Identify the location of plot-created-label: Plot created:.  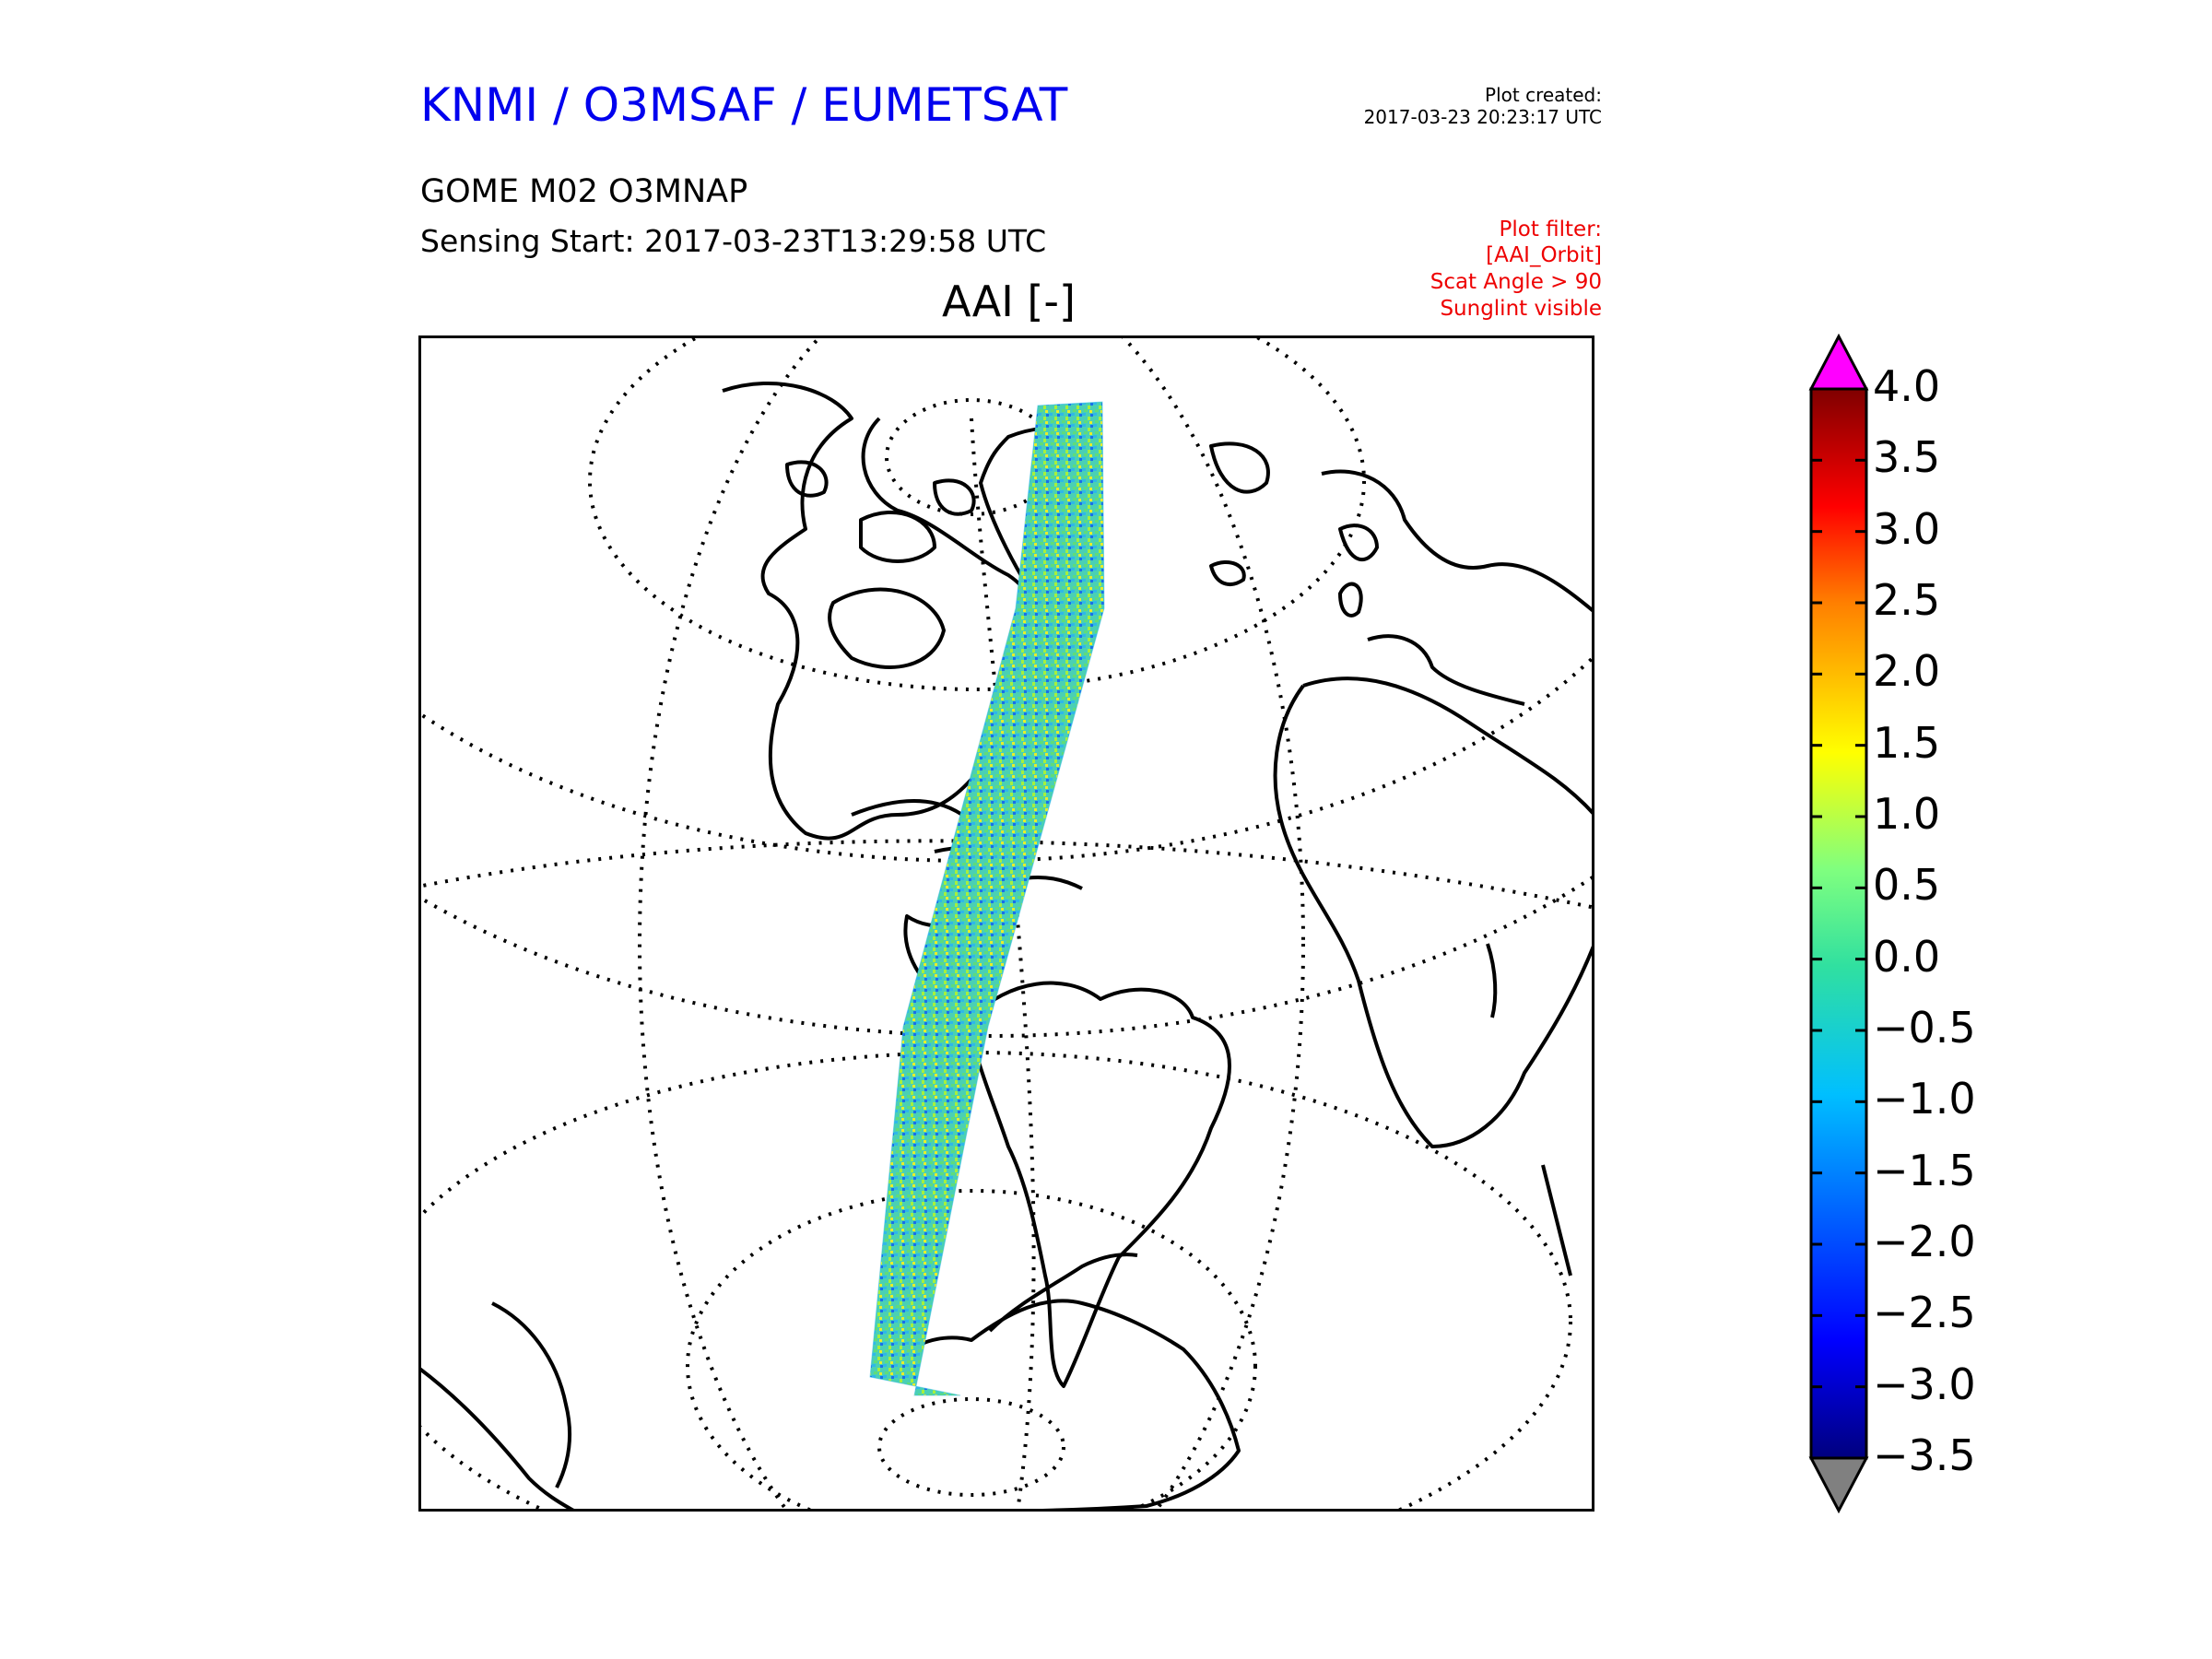
(1543, 95).